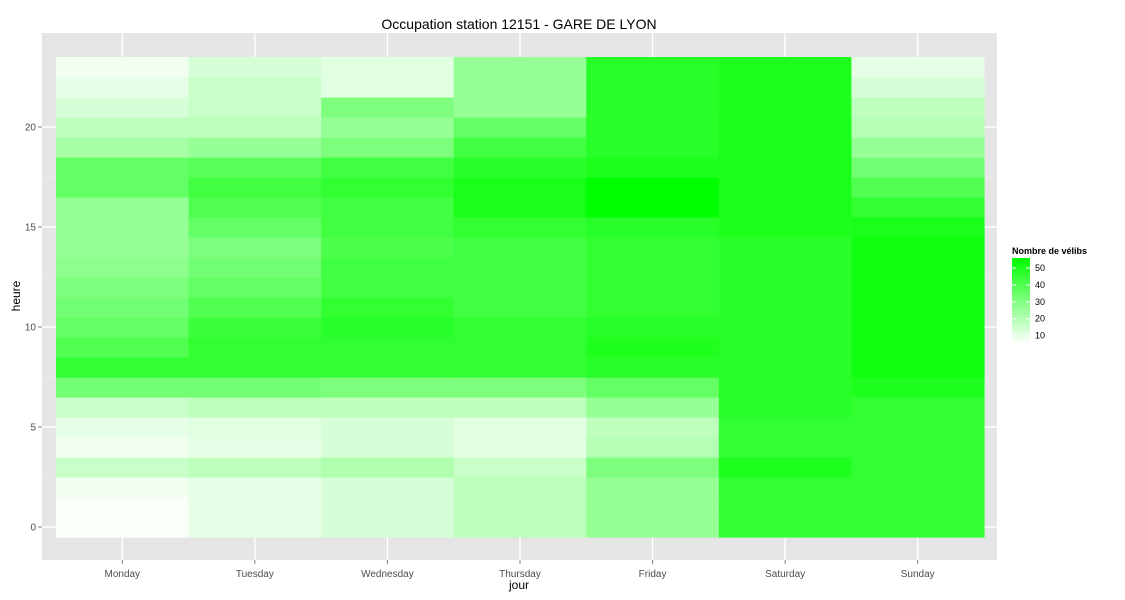 The height and width of the screenshot is (600, 1125). Describe the element at coordinates (1049, 251) in the screenshot. I see `legend-title: Nombre de vélibs` at that location.